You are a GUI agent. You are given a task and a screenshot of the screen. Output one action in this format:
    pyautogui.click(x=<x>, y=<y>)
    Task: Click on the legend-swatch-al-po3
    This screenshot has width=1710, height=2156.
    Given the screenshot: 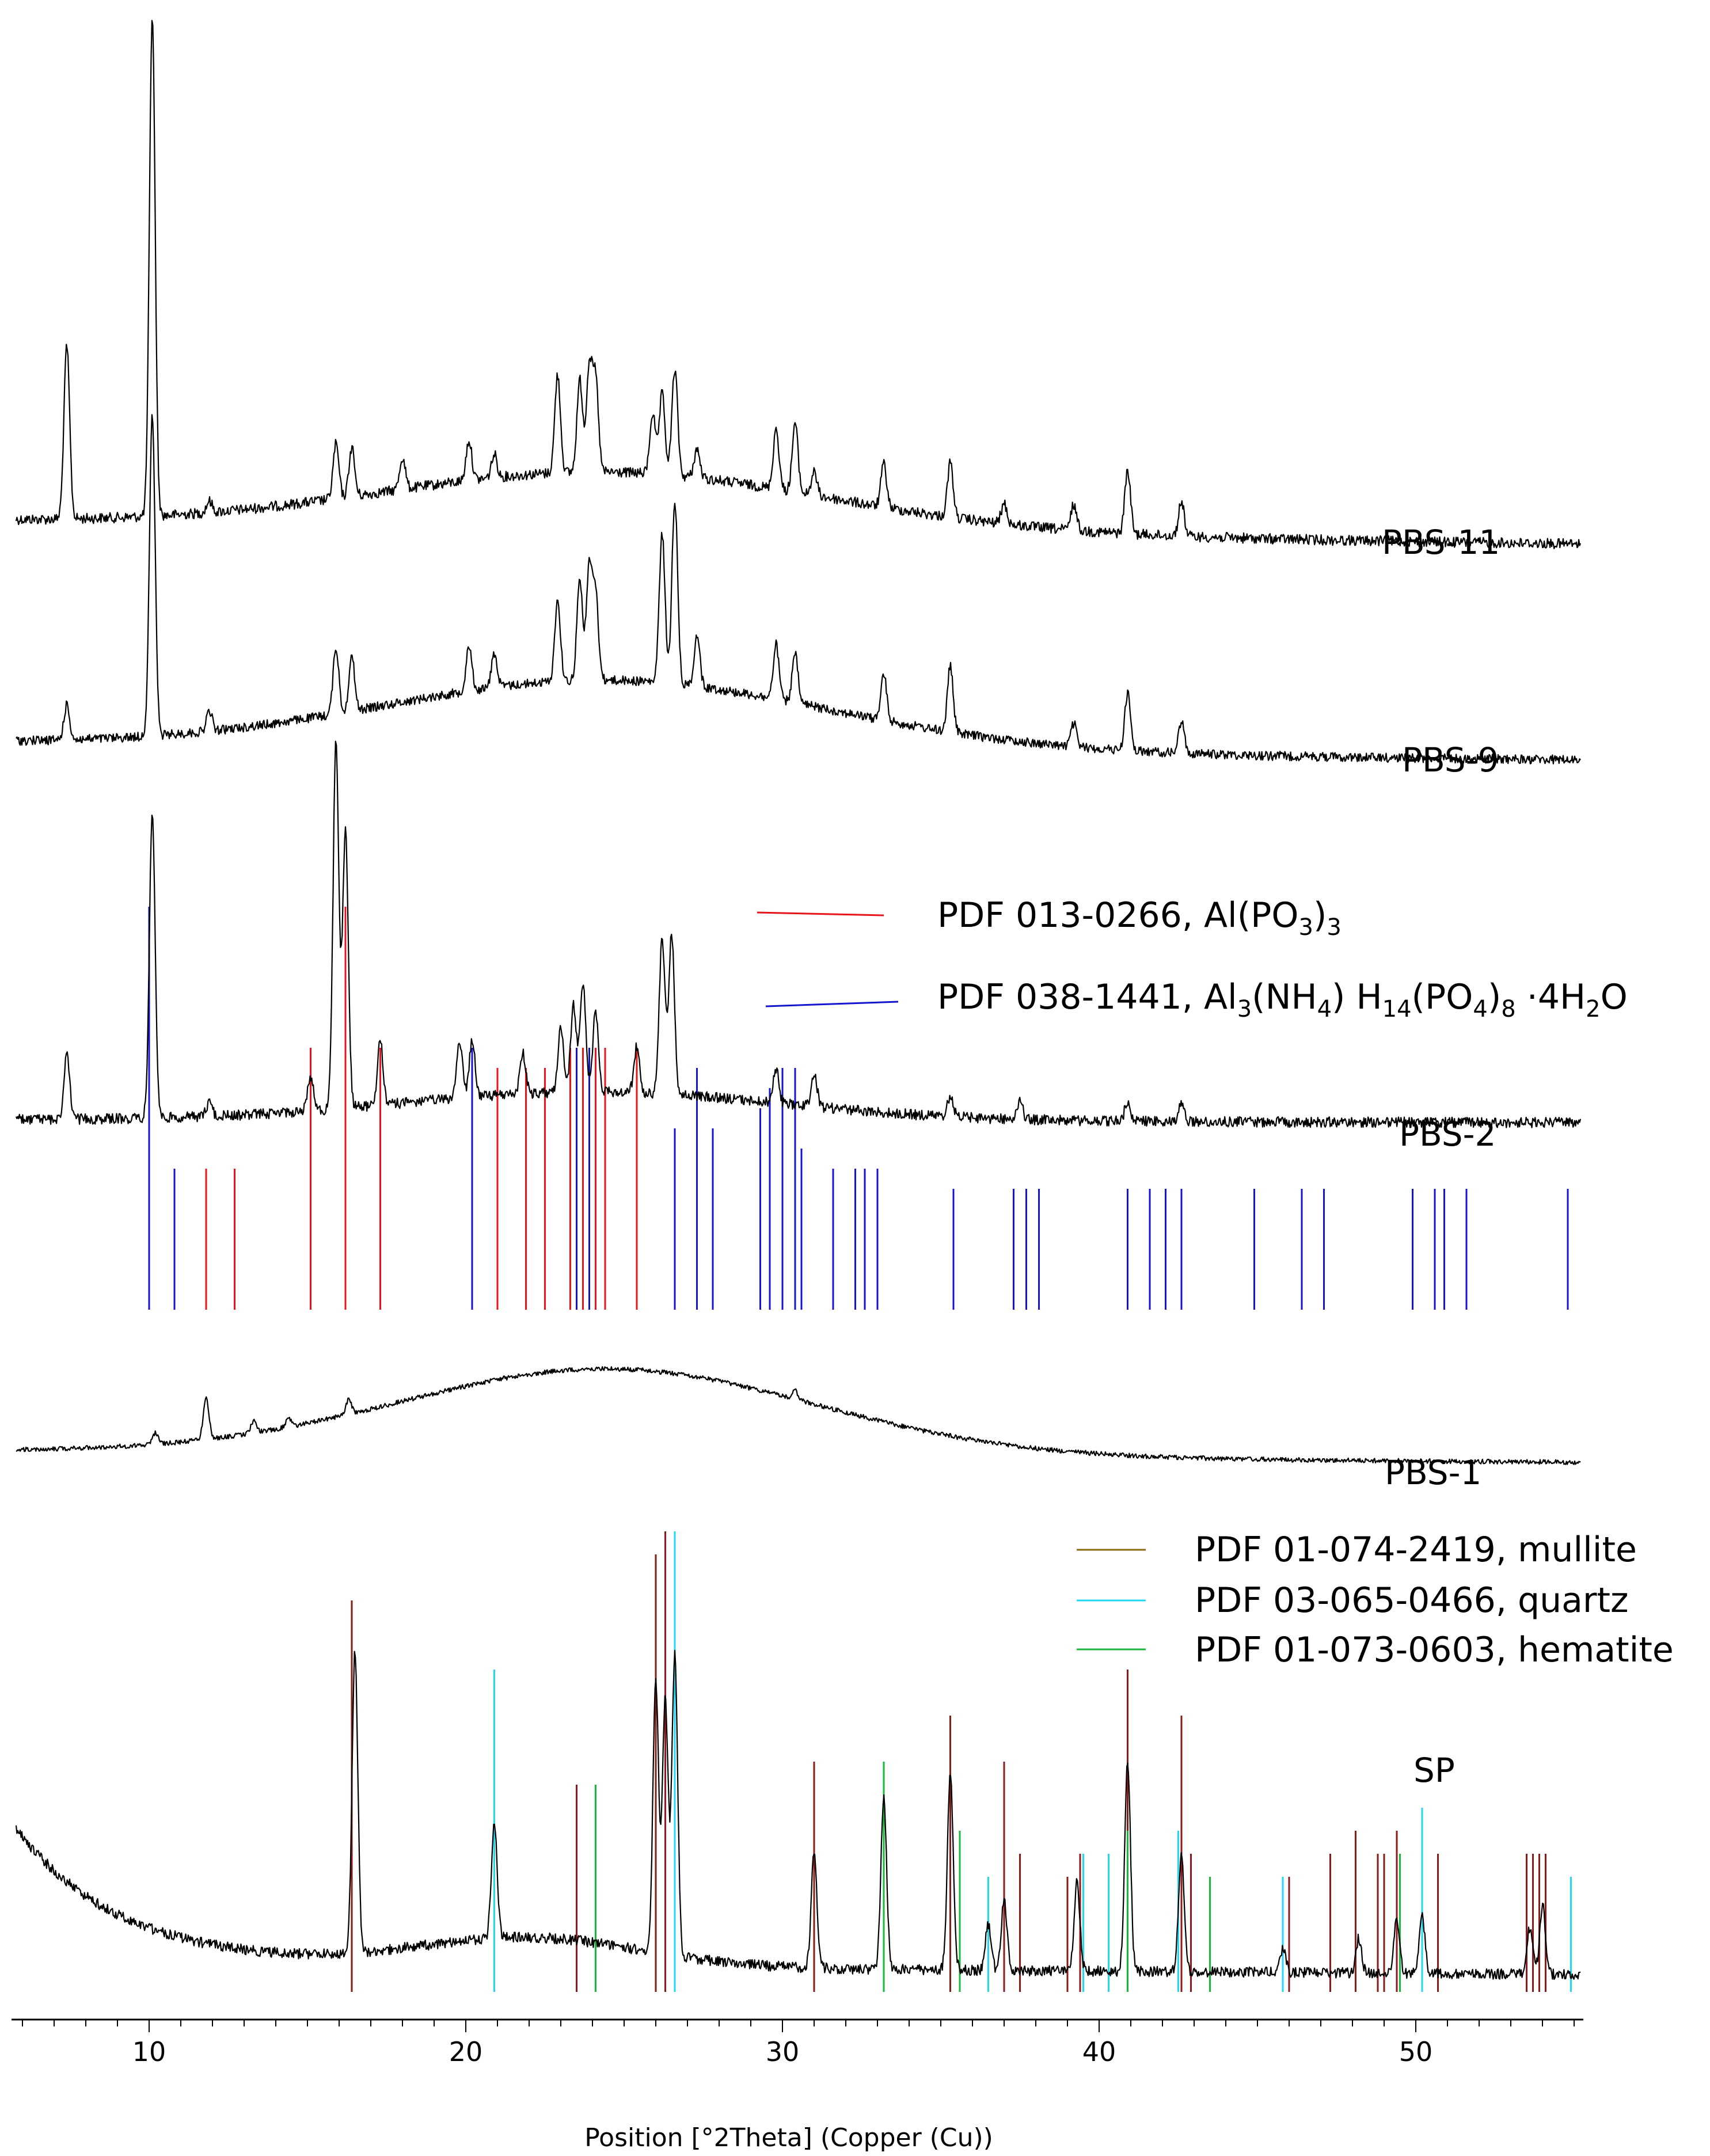 What is the action you would take?
    pyautogui.click(x=820, y=914)
    